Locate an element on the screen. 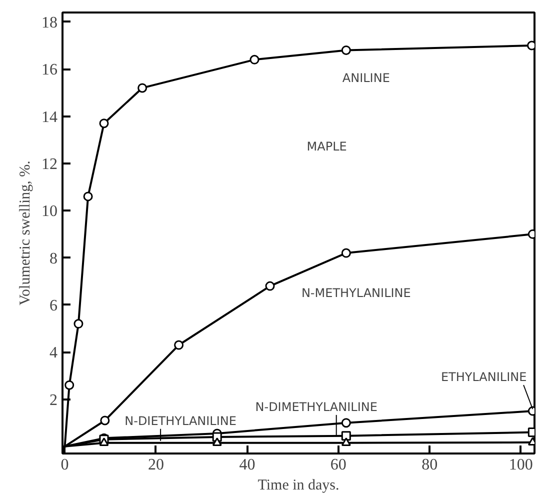 This screenshot has width=540, height=496. x-axis-title: Time in days. is located at coordinates (299, 486).